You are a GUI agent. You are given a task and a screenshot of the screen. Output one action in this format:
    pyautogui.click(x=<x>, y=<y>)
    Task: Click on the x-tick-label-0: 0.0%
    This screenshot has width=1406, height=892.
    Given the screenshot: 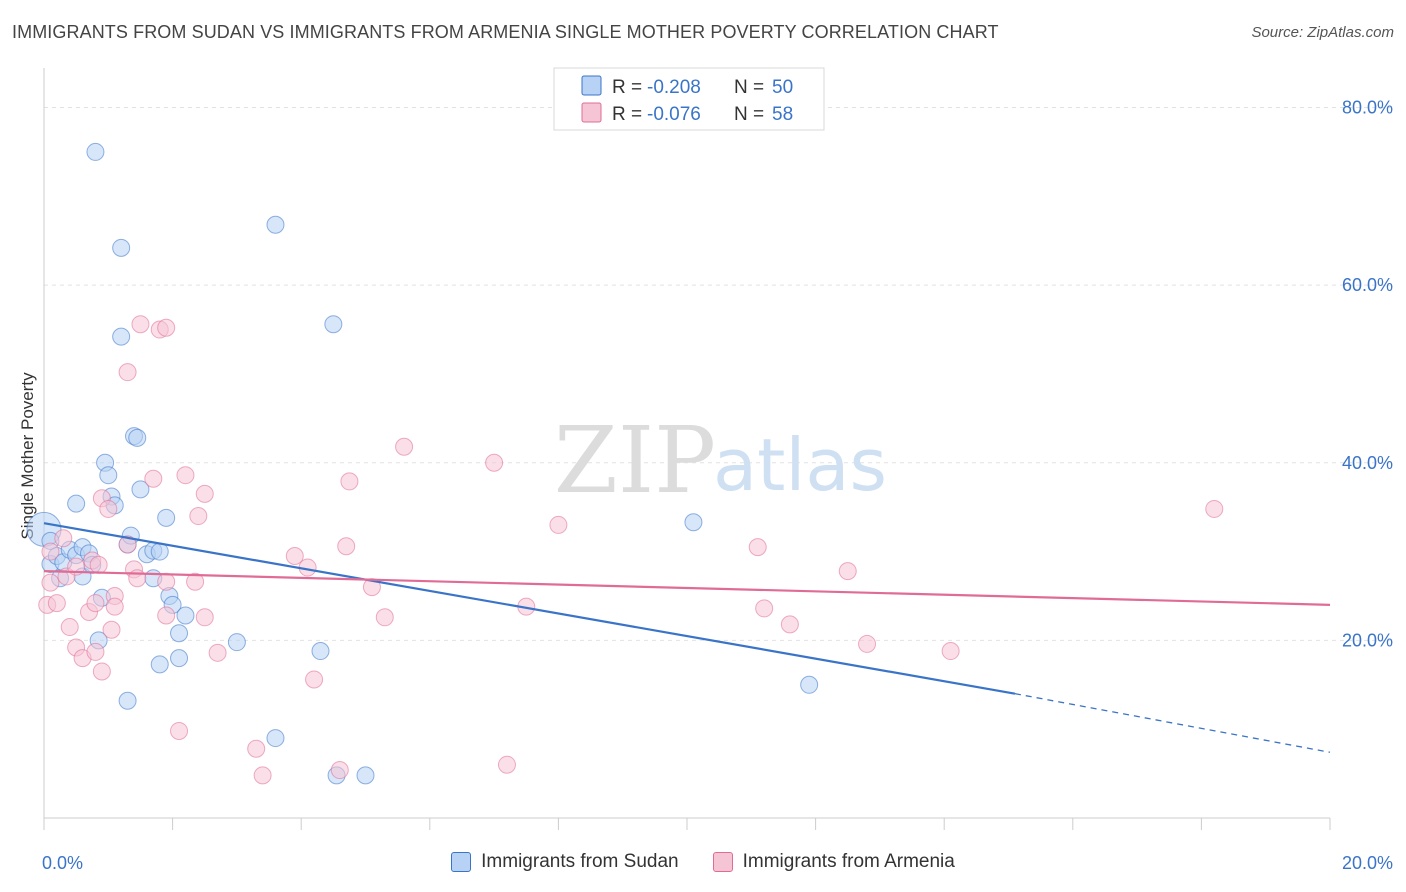 What is the action you would take?
    pyautogui.click(x=62, y=863)
    